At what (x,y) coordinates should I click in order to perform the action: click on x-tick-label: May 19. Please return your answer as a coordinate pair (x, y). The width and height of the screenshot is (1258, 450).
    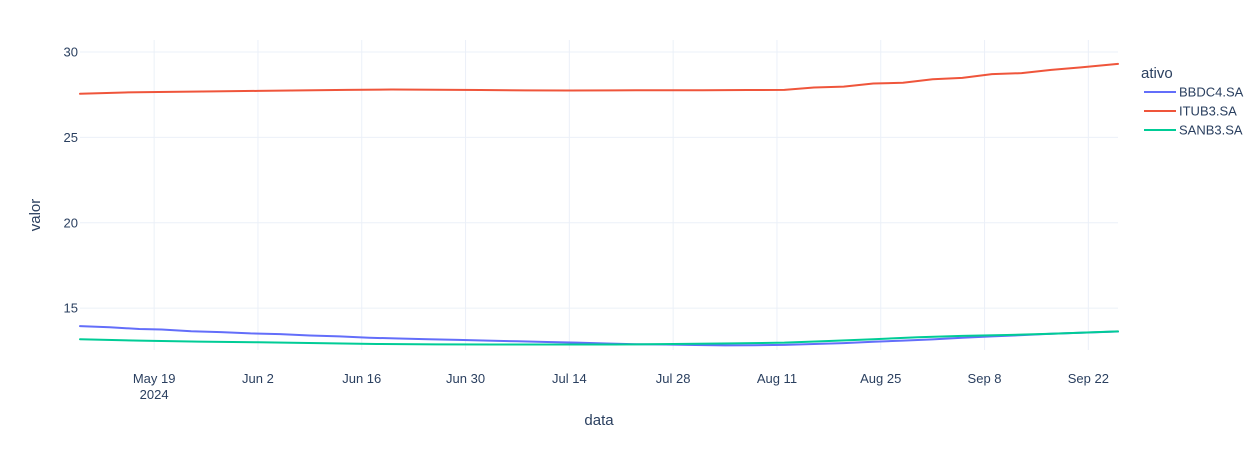
    Looking at the image, I should click on (154, 378).